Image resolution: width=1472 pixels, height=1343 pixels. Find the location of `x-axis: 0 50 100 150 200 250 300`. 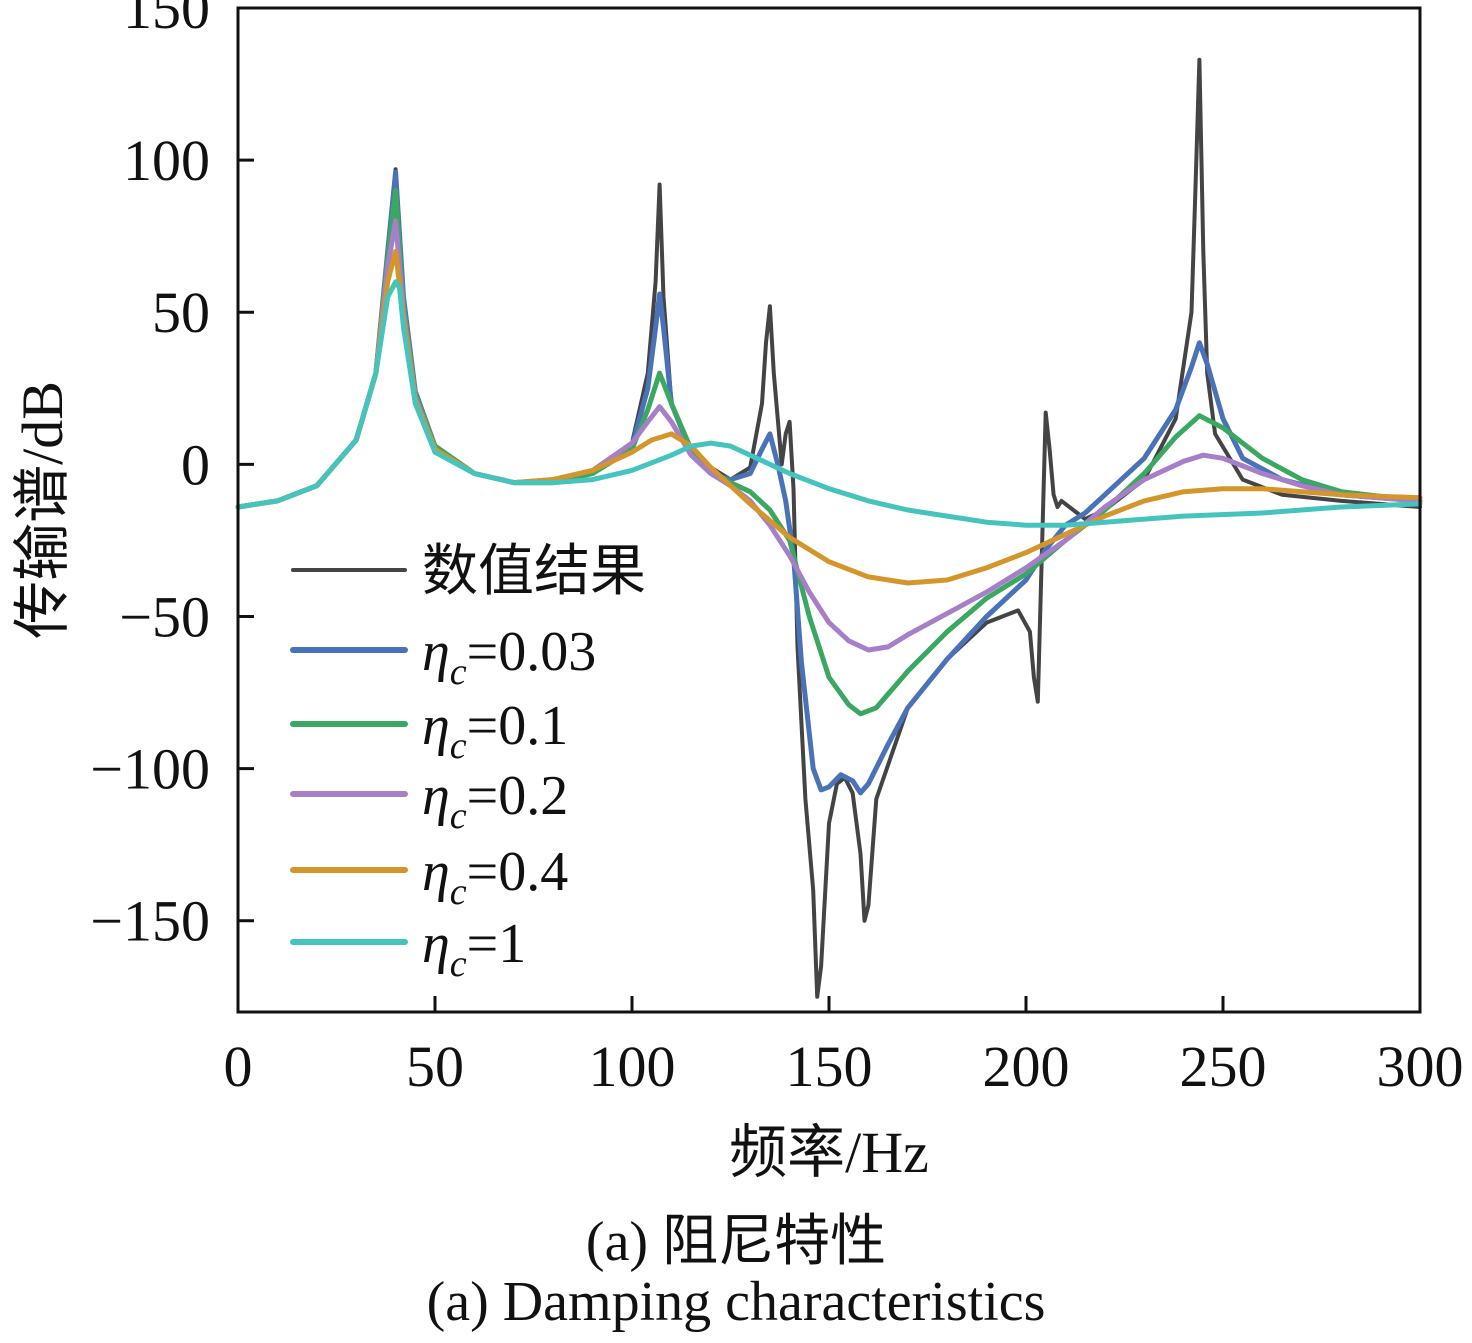

x-axis: 0 50 100 150 200 250 300 is located at coordinates (844, 1047).